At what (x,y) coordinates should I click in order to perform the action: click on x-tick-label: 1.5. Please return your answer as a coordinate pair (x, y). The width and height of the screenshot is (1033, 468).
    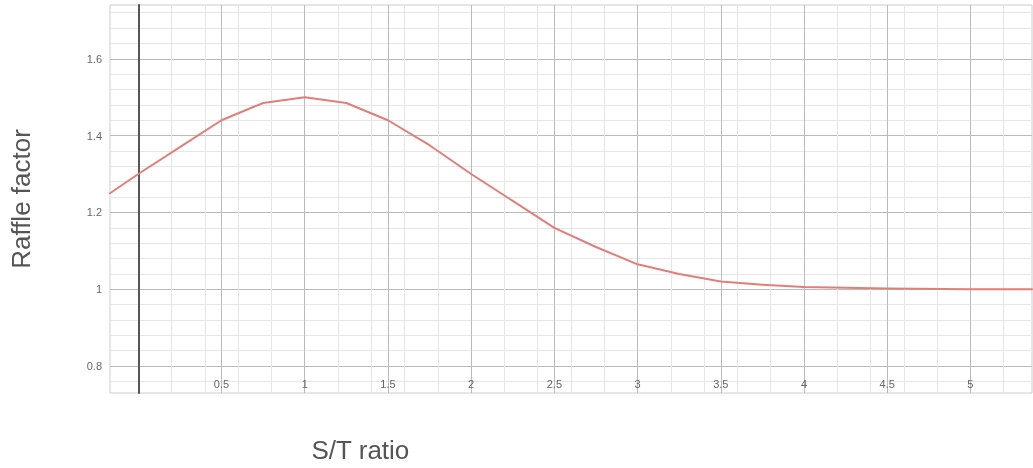
    Looking at the image, I should click on (388, 383).